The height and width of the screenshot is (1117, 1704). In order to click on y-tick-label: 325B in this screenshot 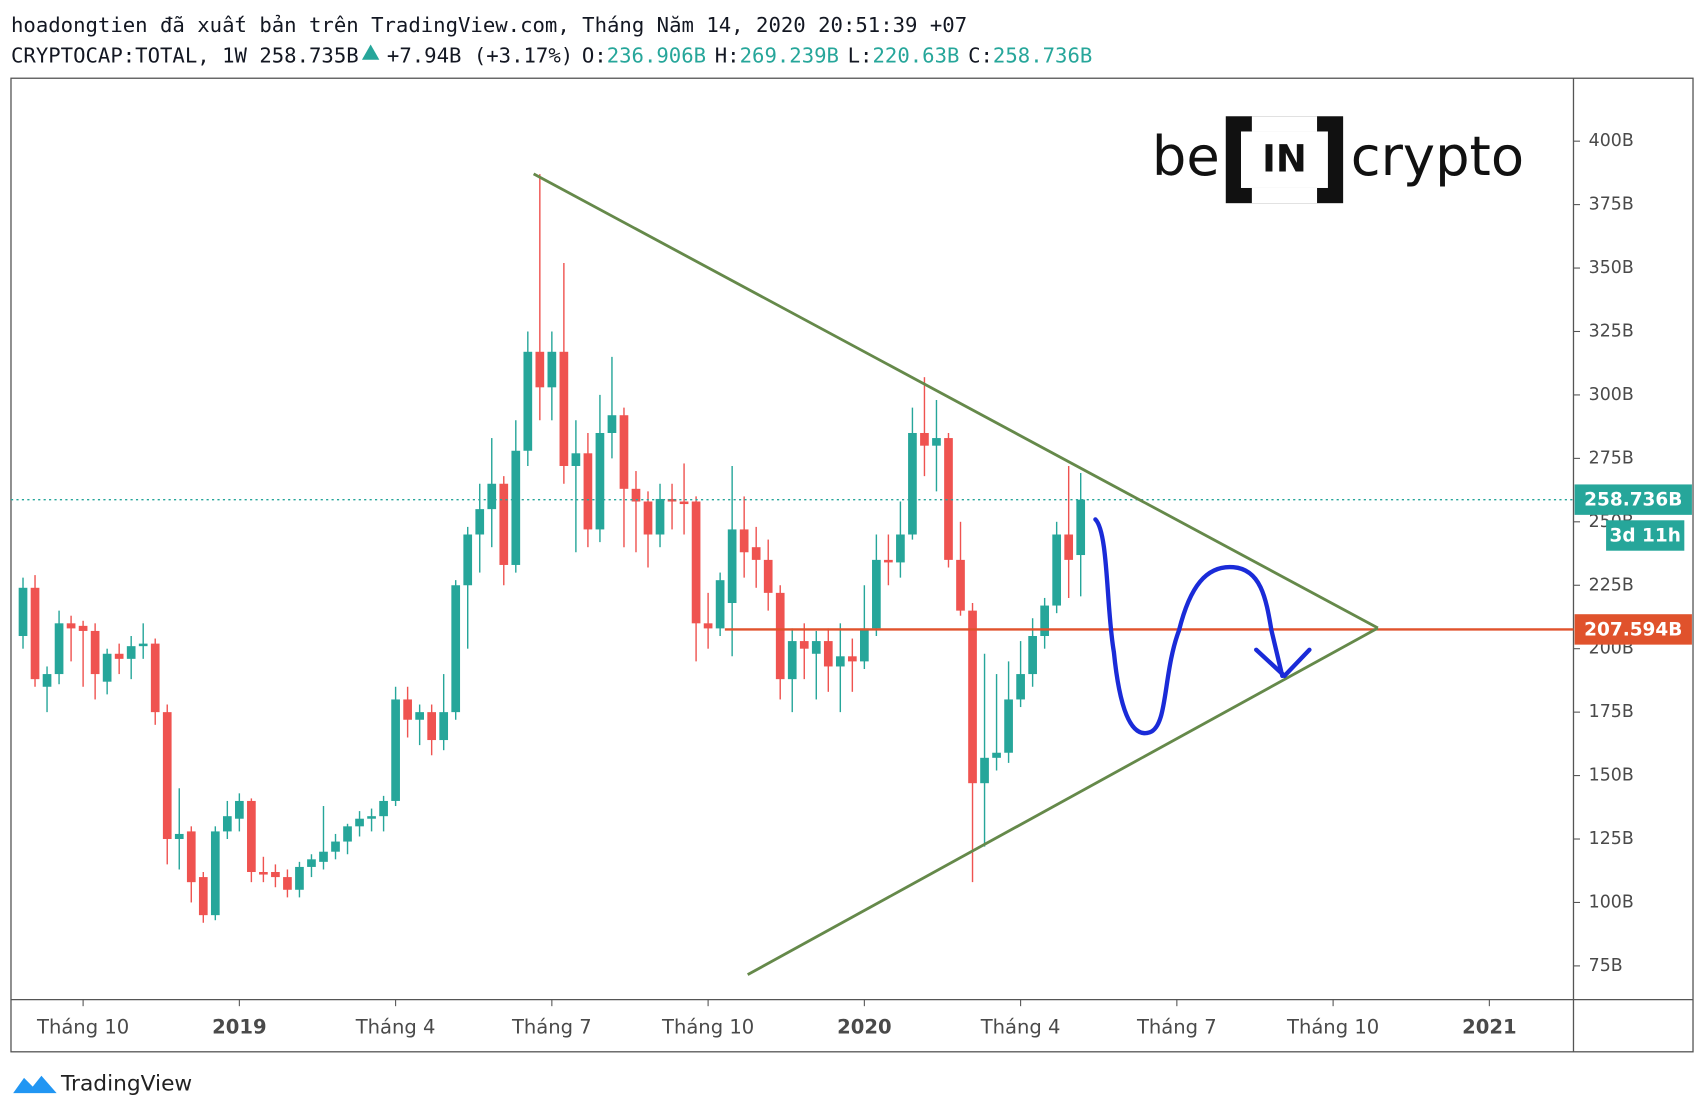, I will do `click(1611, 331)`.